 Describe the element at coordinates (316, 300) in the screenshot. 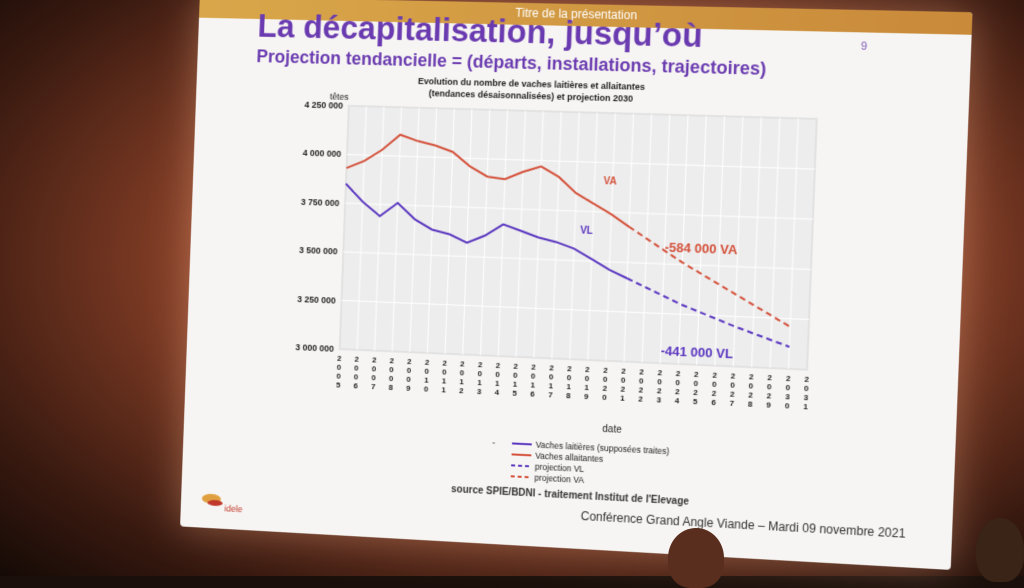

I see `y-tick-label: 3 250 000` at that location.